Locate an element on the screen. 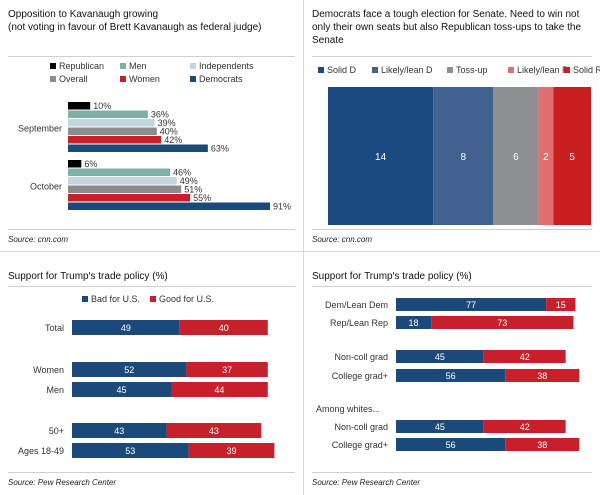 The height and width of the screenshot is (495, 600). kavanaugh-source-rule is located at coordinates (151, 229).